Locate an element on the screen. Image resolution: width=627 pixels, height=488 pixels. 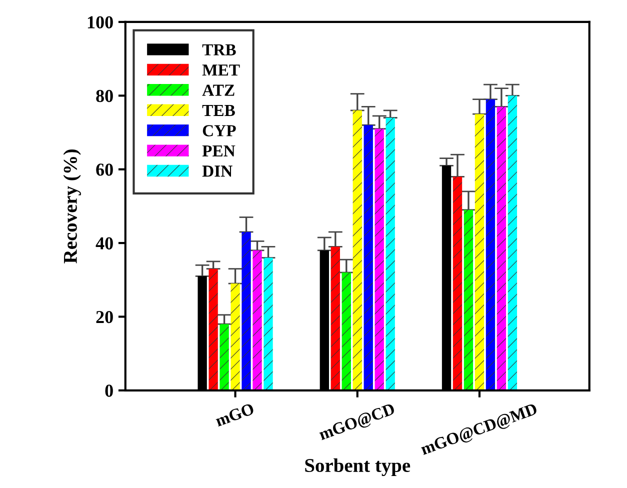
y-tick-label: 100 is located at coordinates (100, 22).